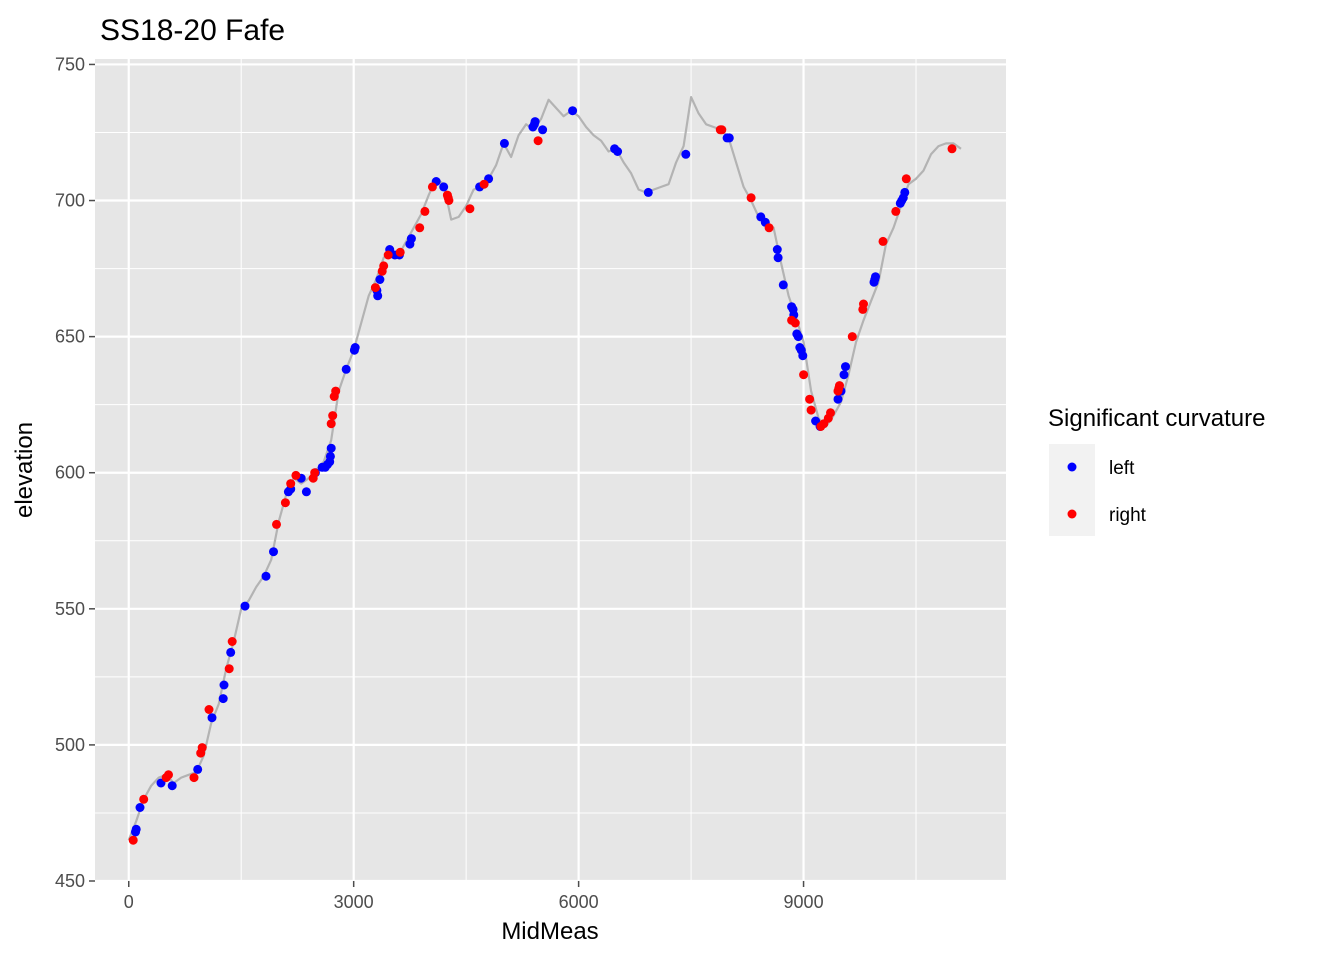 The image size is (1344, 960). What do you see at coordinates (70, 201) in the screenshot?
I see `y-tick-label: 700` at bounding box center [70, 201].